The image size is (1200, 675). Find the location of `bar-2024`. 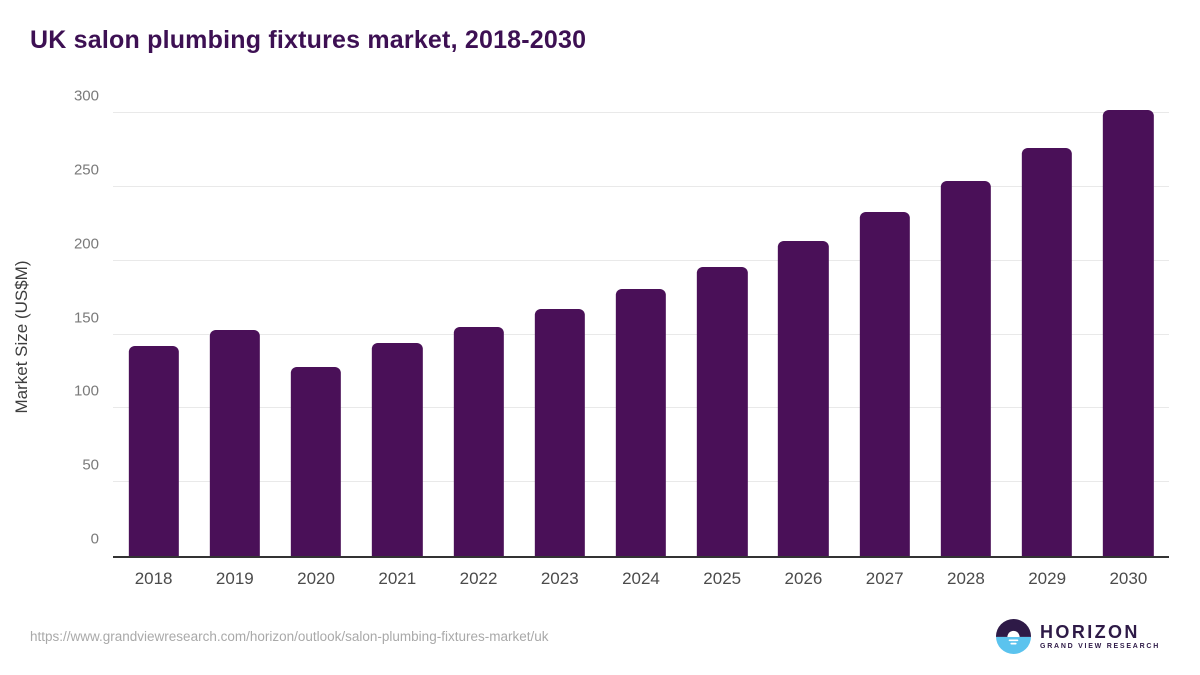

bar-2024 is located at coordinates (641, 422).